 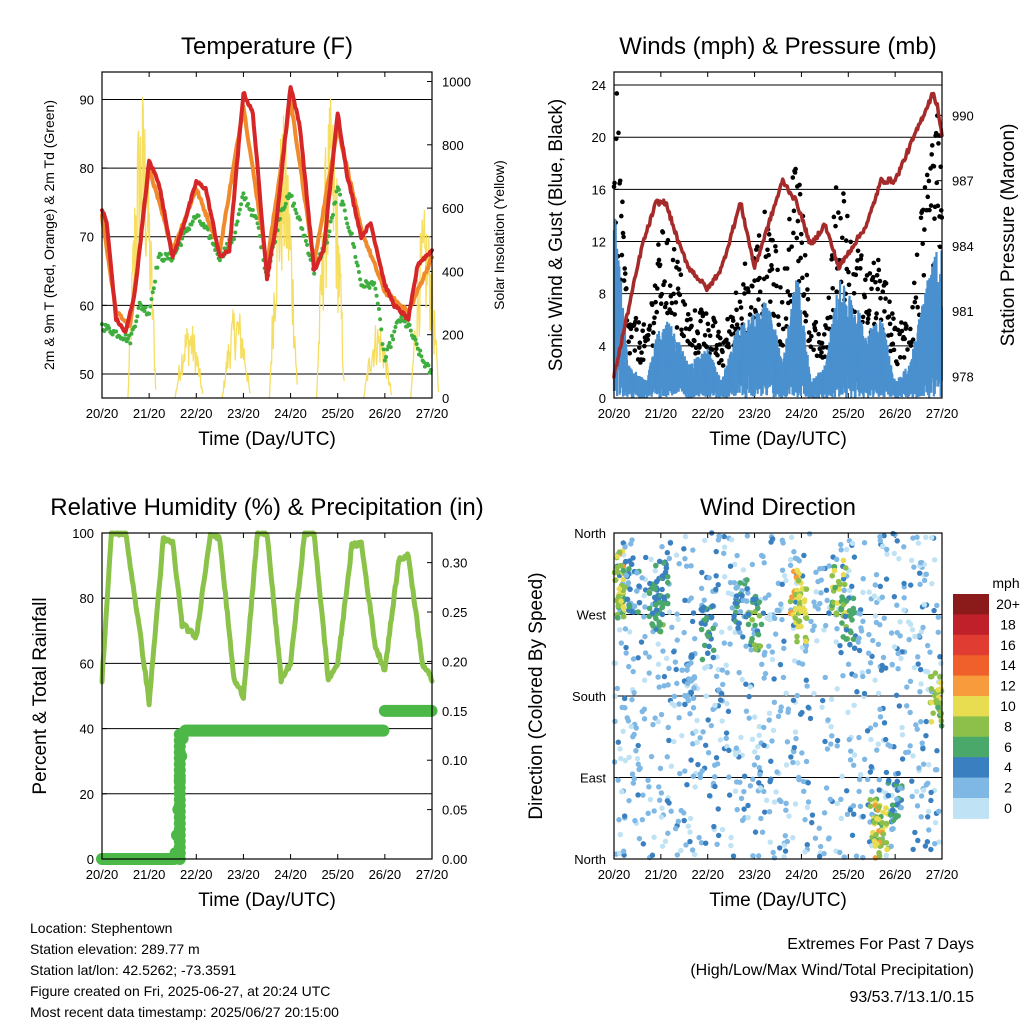 What do you see at coordinates (880, 944) in the screenshot?
I see `extremes-title: Extremes For Past 7 Days` at bounding box center [880, 944].